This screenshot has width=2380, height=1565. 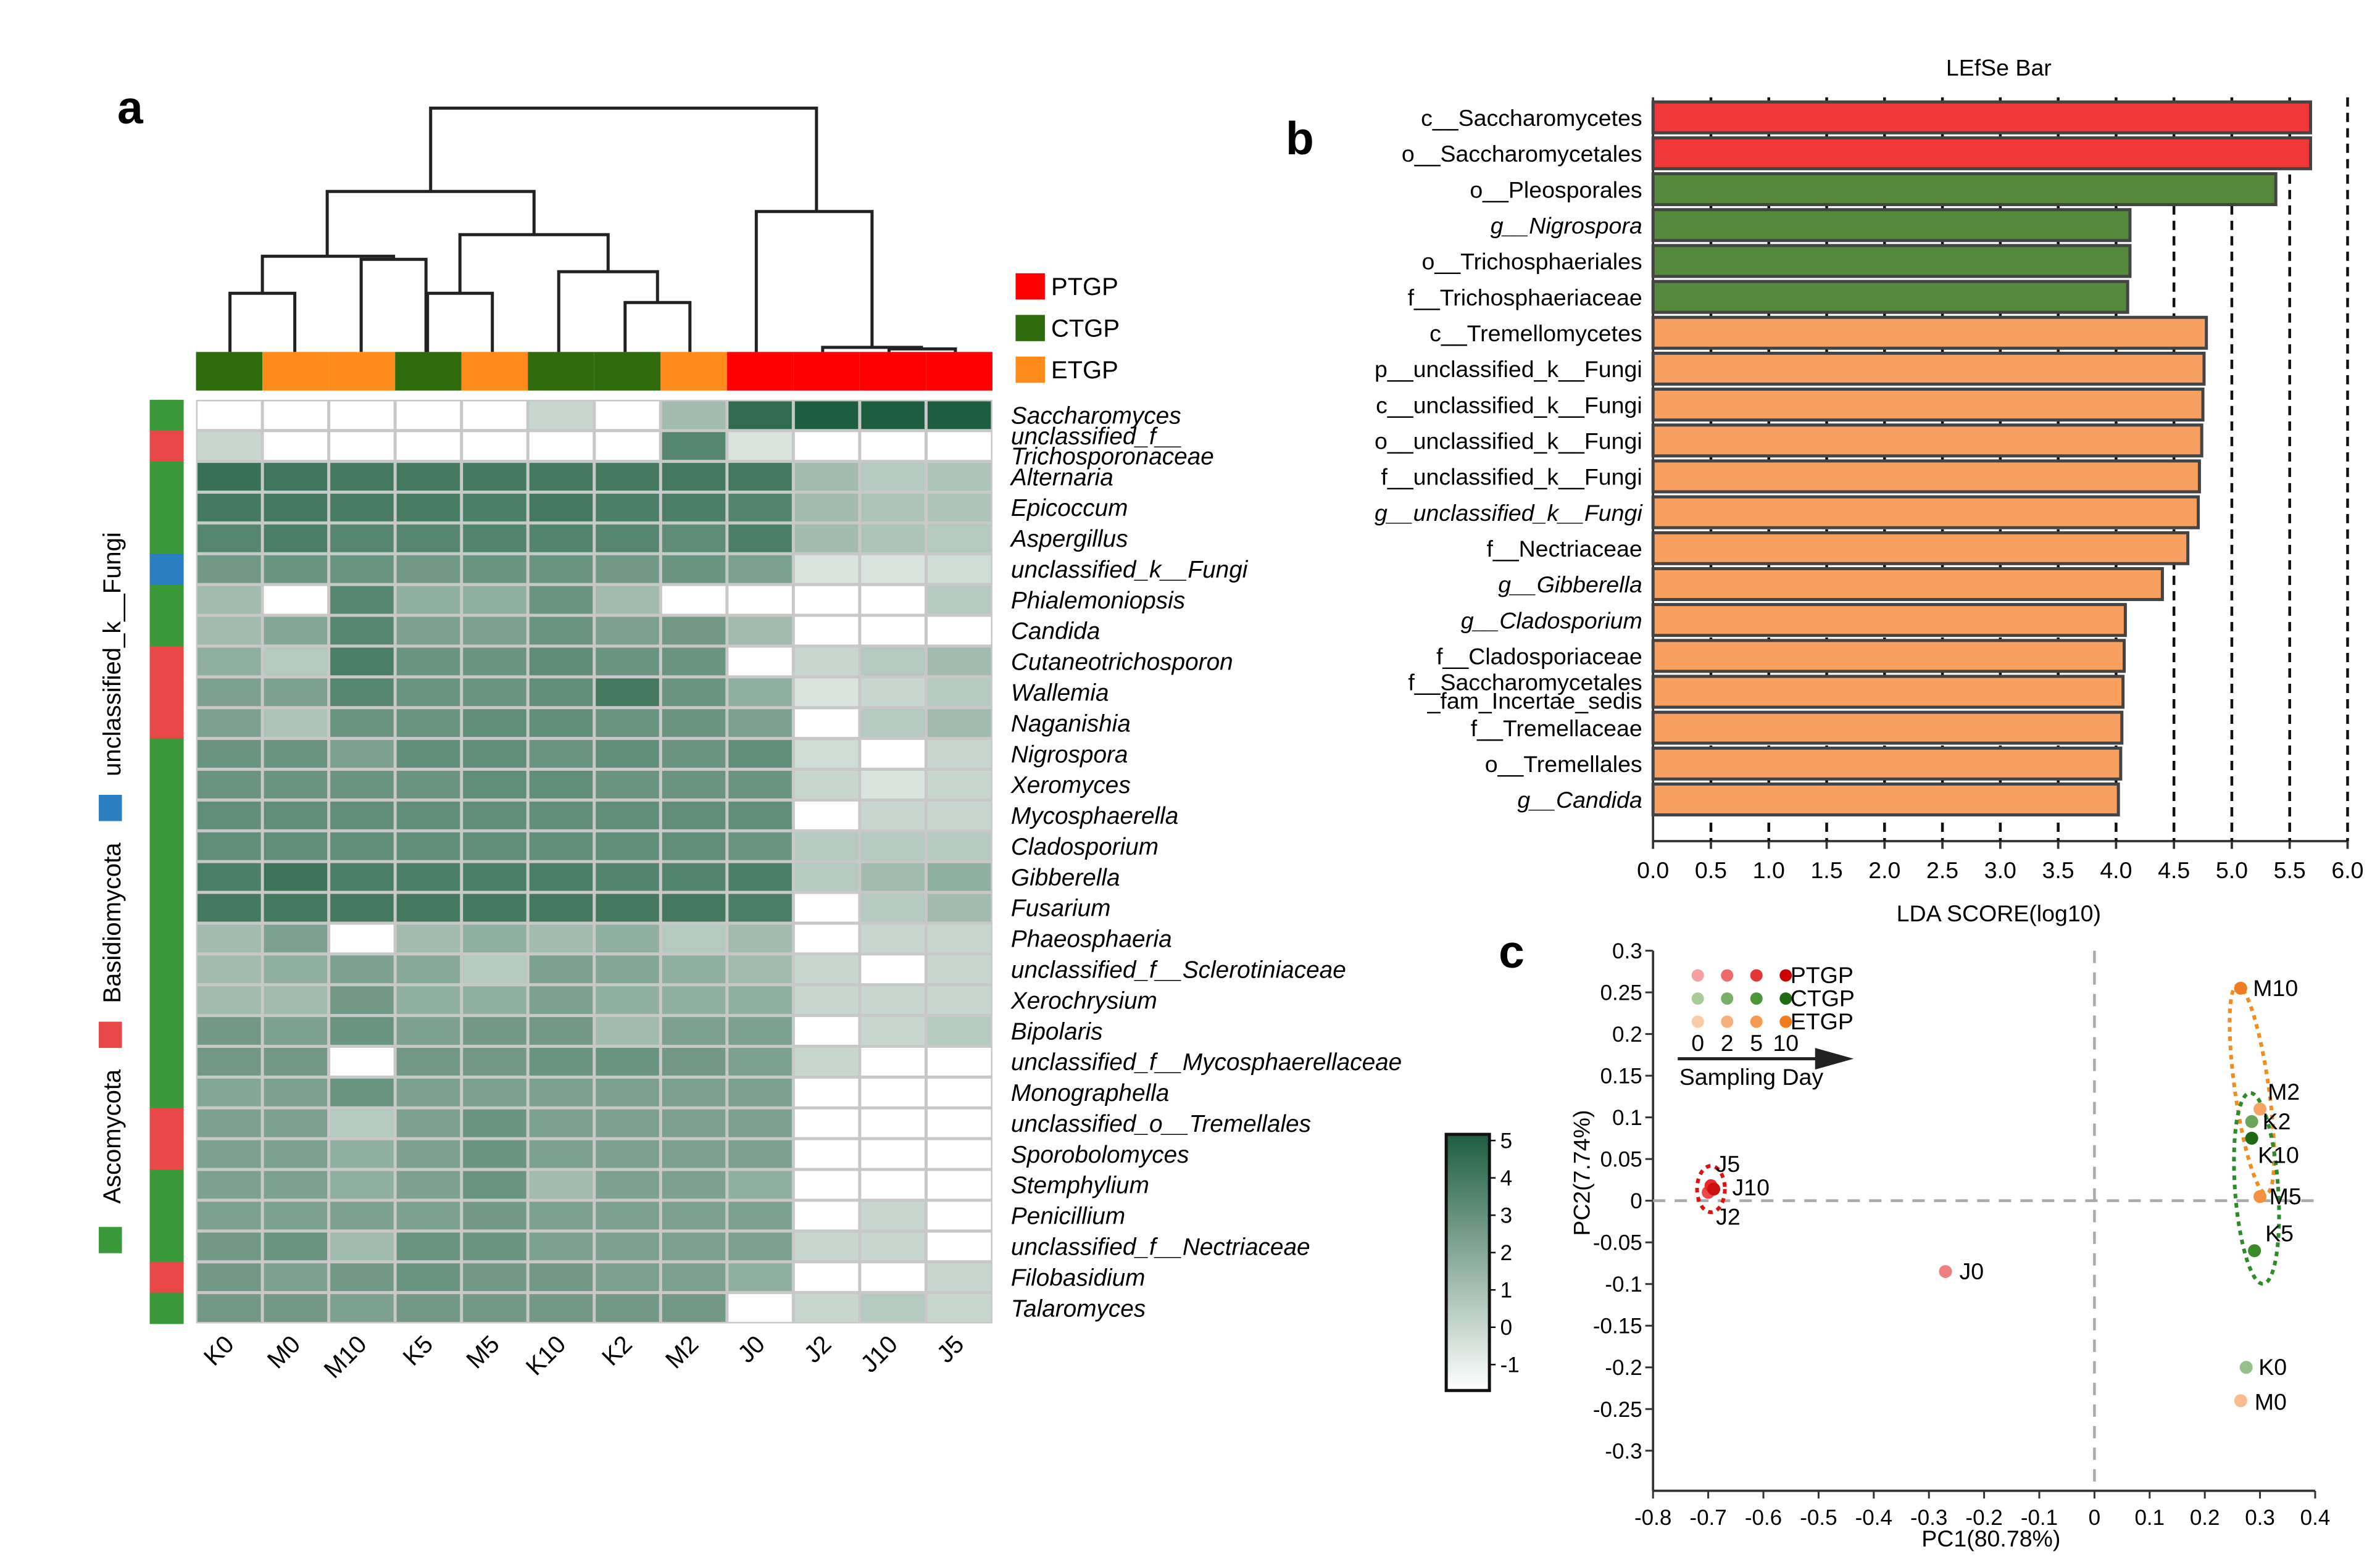 What do you see at coordinates (1621, 1160) in the screenshot?
I see `pca-y-tick-label: 0.05` at bounding box center [1621, 1160].